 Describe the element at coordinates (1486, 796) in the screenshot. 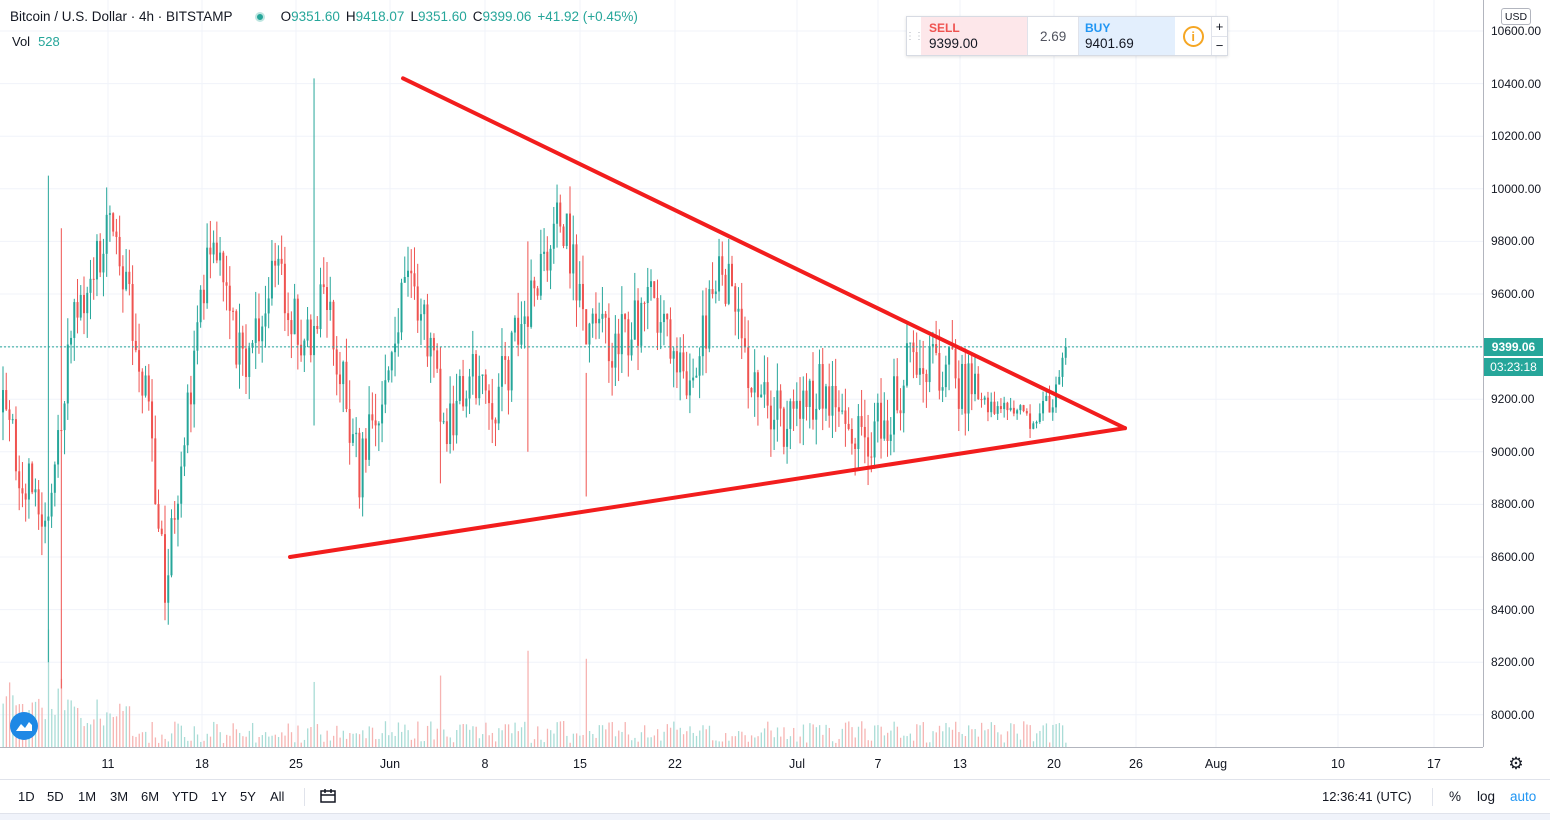

I see `log-scale-toggle: log` at that location.